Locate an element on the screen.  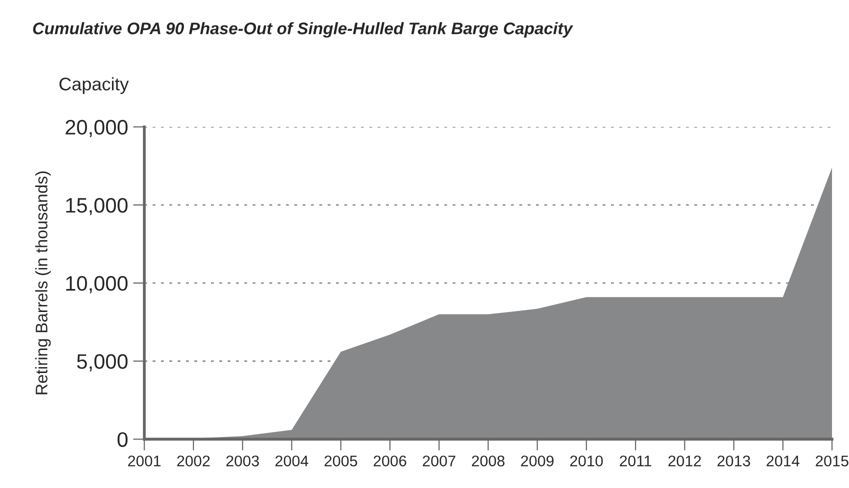
x-tick-label: 2004 is located at coordinates (291, 461).